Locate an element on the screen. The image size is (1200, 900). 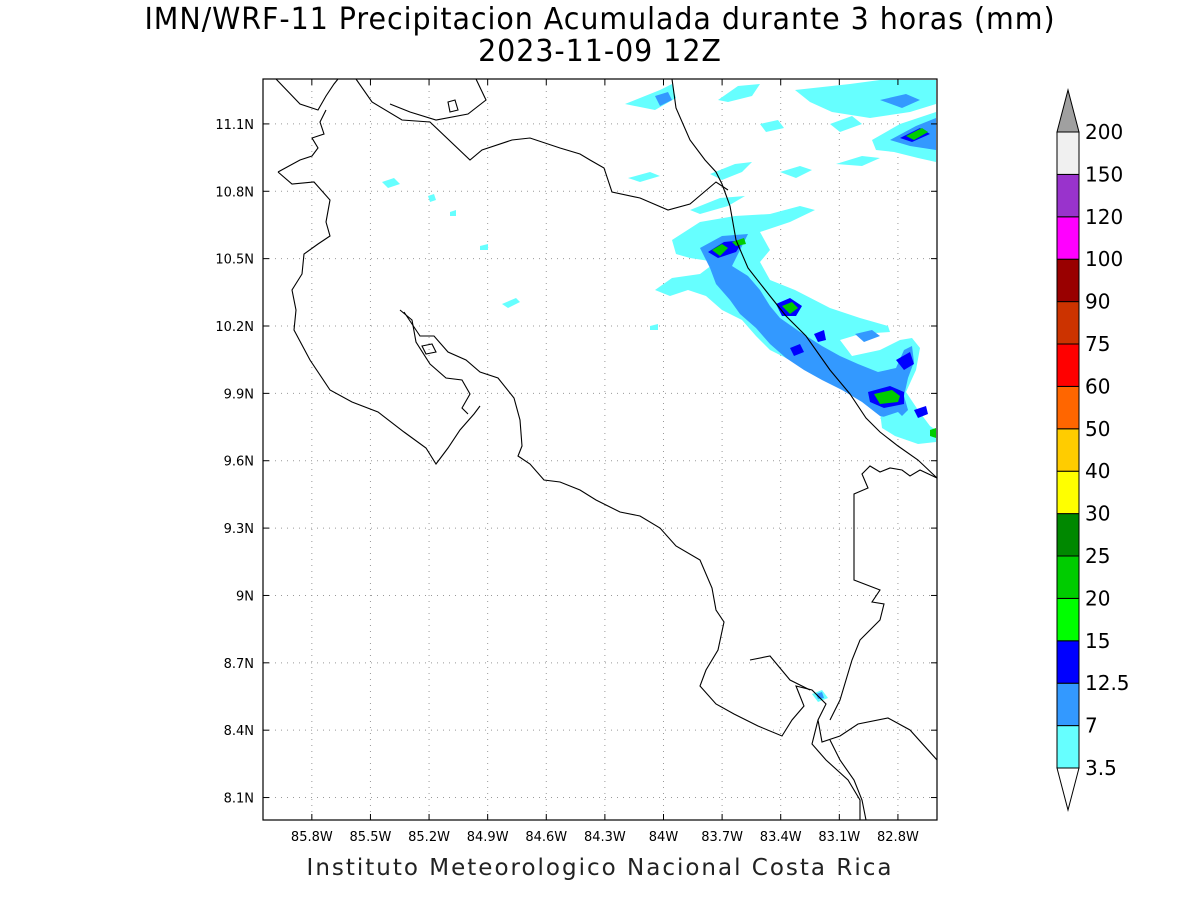
colorbar-label: 12.5 is located at coordinates (1107, 683).